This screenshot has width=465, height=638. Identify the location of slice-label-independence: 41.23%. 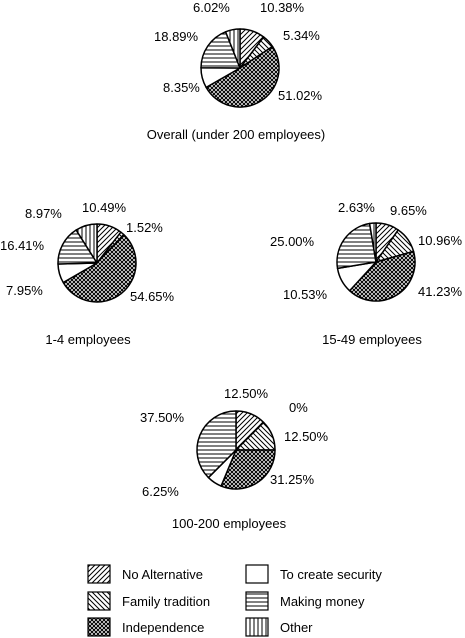
(440, 291).